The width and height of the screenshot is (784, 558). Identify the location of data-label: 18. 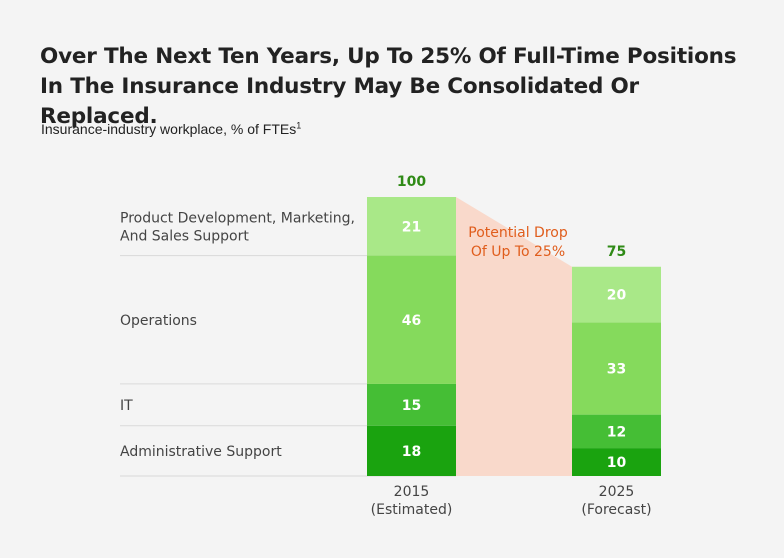
(411, 452).